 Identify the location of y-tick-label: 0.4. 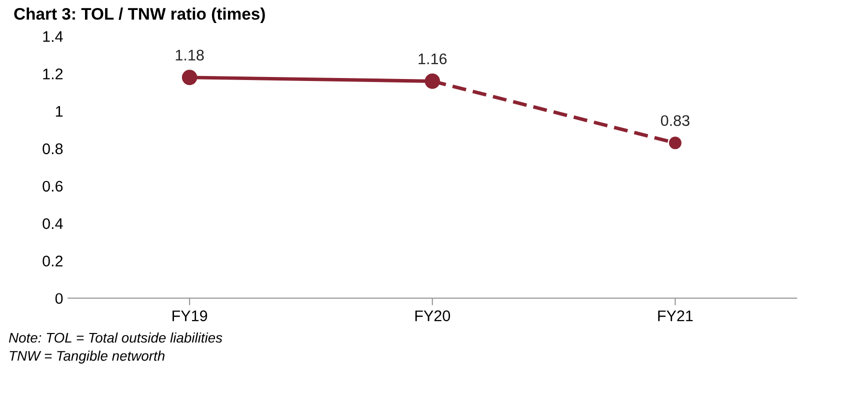
(52, 224).